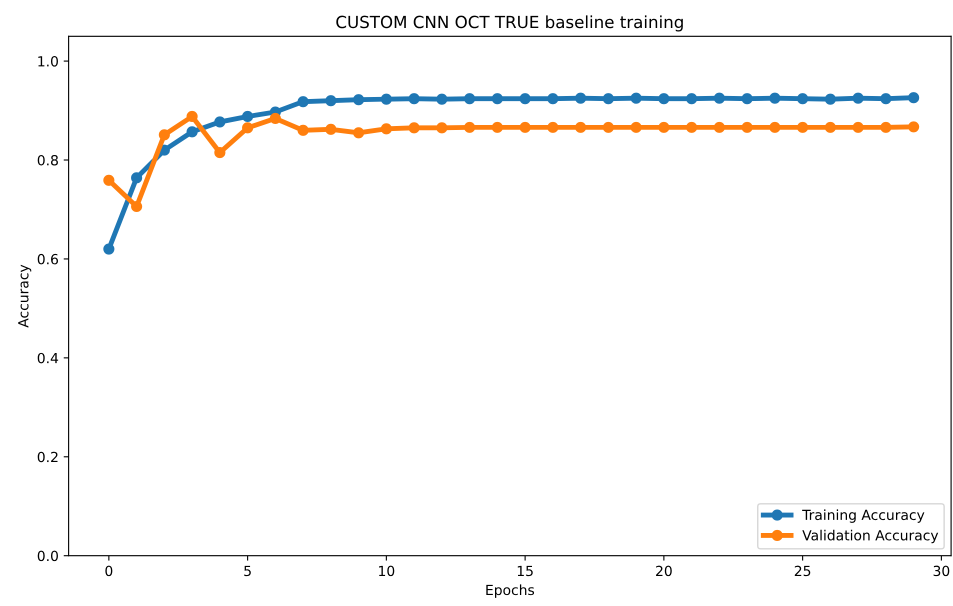  I want to click on x-tick-label: 20, so click(664, 571).